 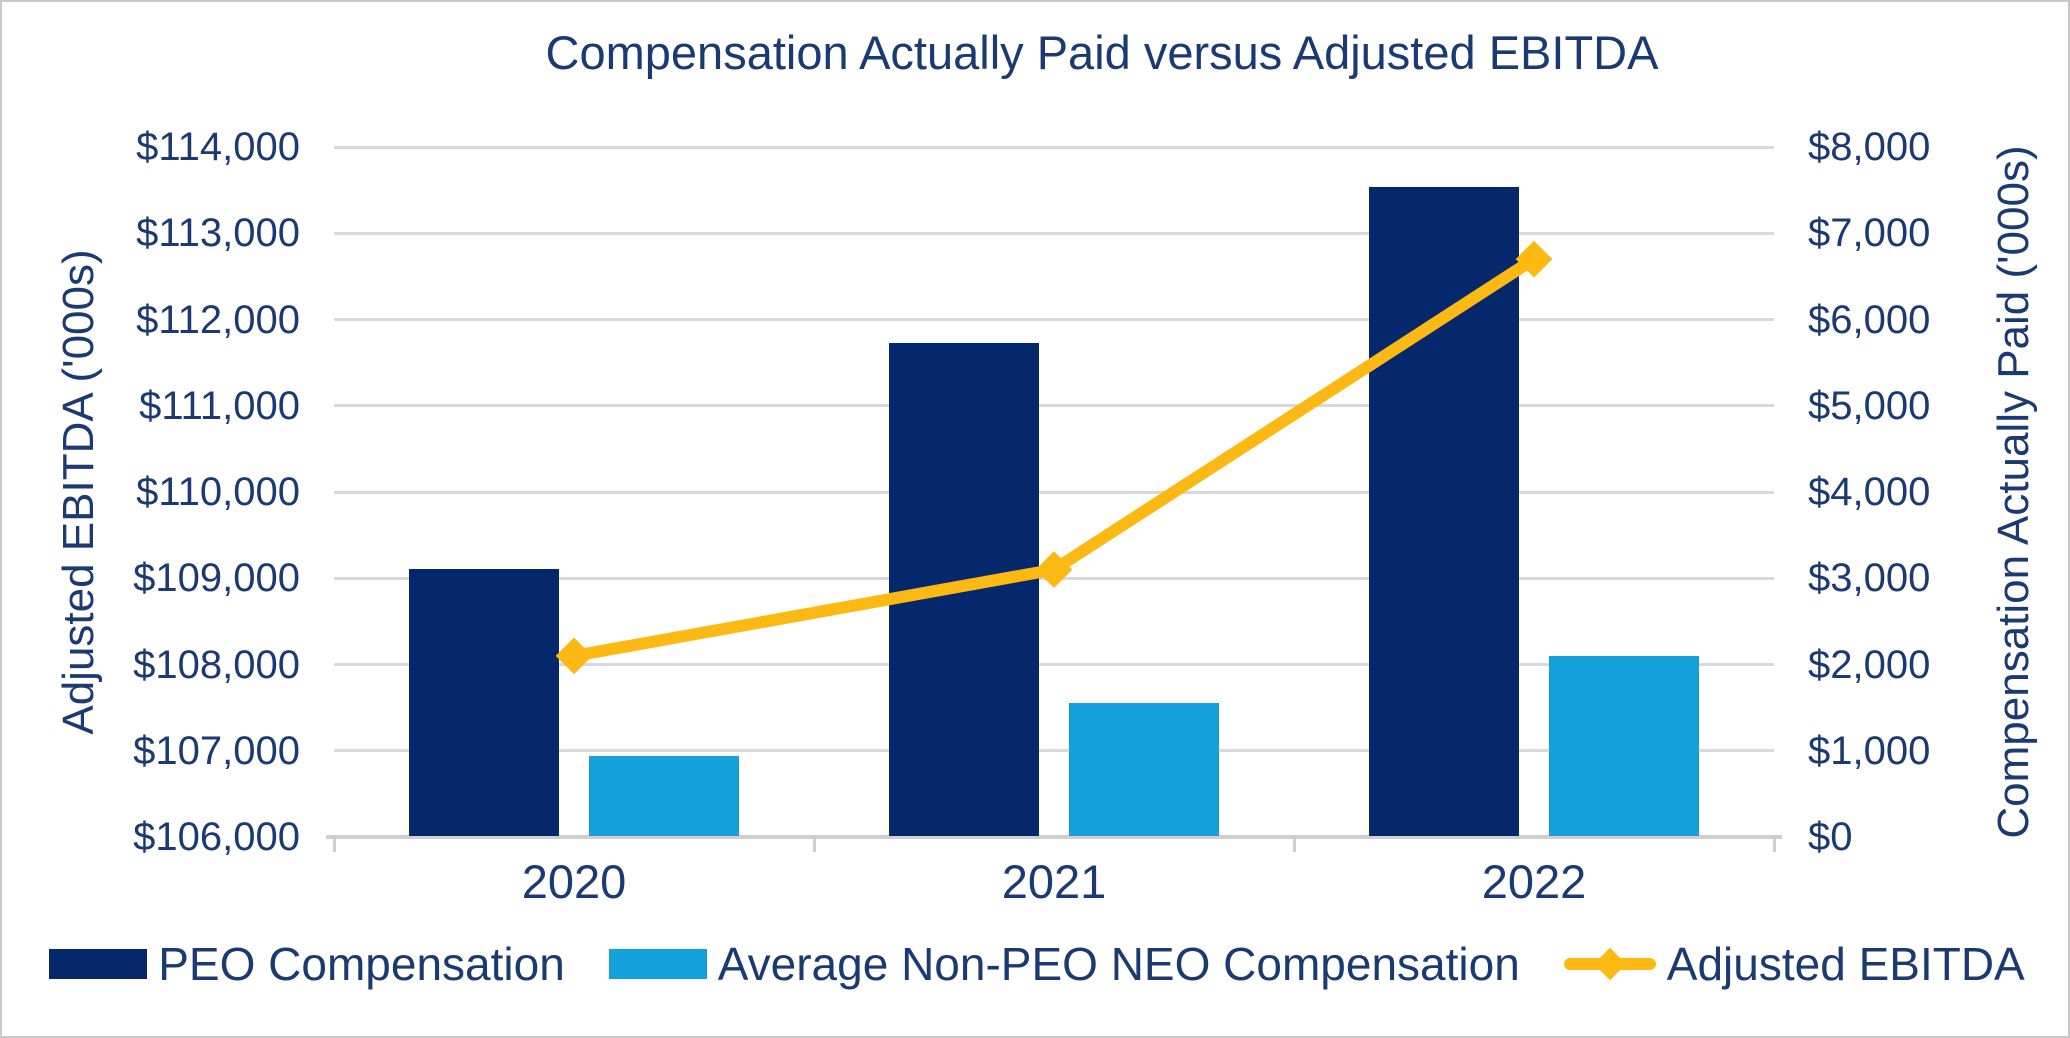 What do you see at coordinates (1869, 664) in the screenshot?
I see `right-axis-tick-label: $2,000` at bounding box center [1869, 664].